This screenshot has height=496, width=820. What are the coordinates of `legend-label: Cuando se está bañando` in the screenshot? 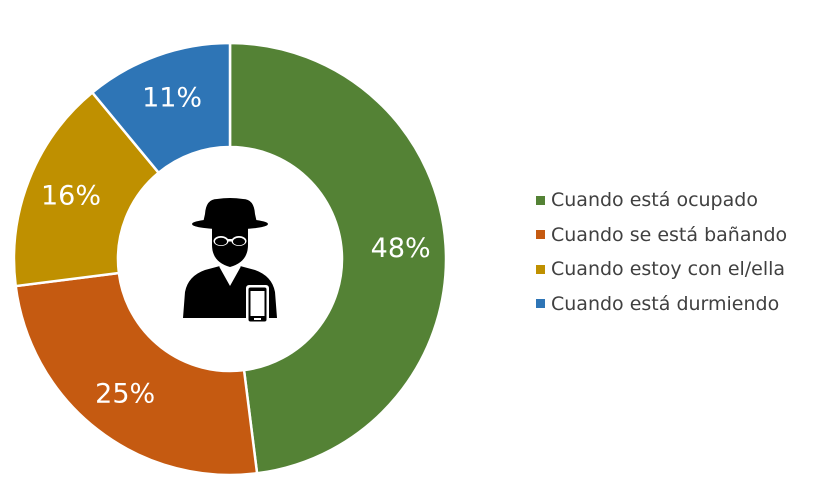 It's located at (669, 234).